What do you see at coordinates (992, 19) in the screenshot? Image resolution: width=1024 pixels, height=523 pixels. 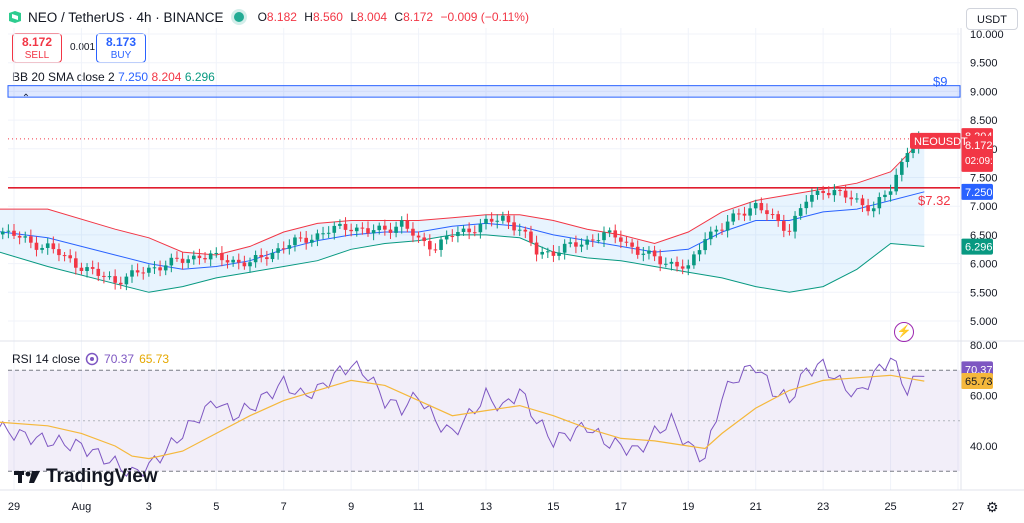 I see `currency-selector: USDT` at bounding box center [992, 19].